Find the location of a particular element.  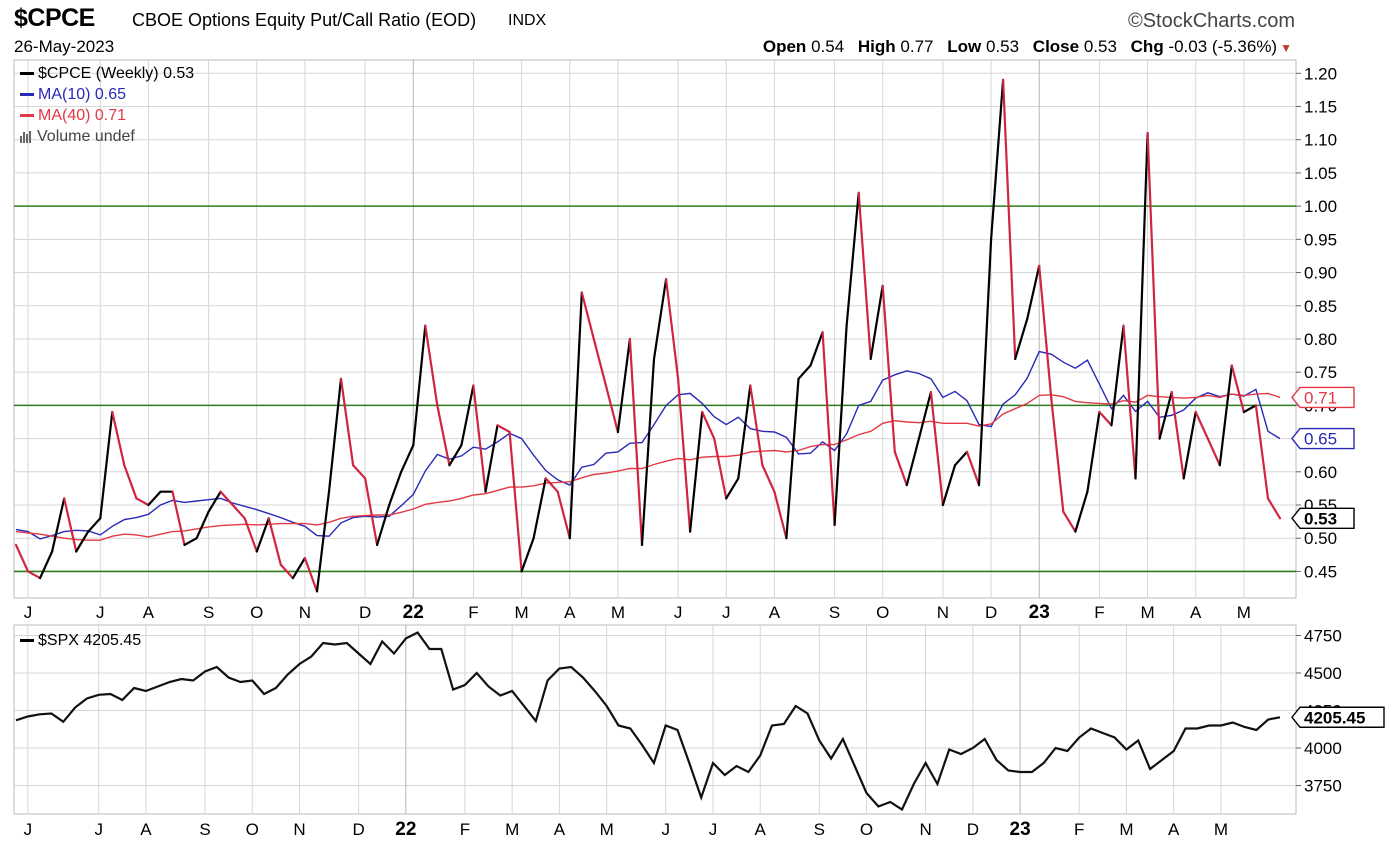

ma10-price-tag: 0.65 is located at coordinates (1320, 439).